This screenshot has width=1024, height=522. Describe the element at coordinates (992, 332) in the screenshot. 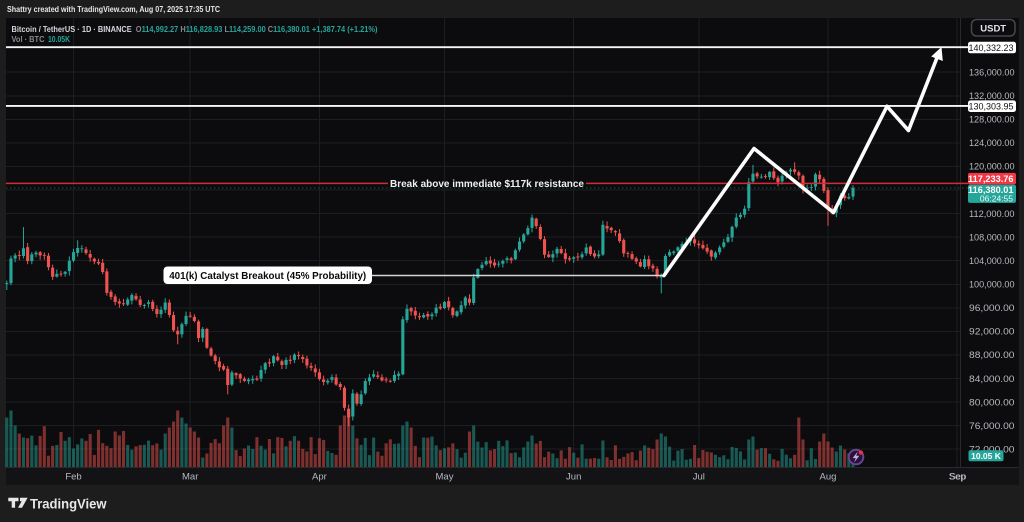

I see `svg-text: 92,000.00` at that location.